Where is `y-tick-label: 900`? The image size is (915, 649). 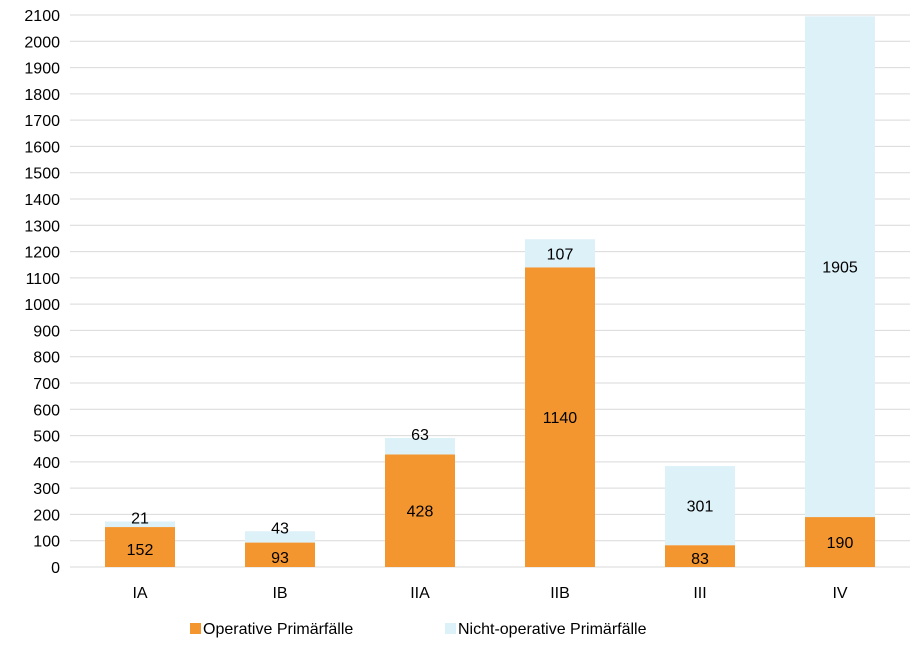
y-tick-label: 900 is located at coordinates (46, 331).